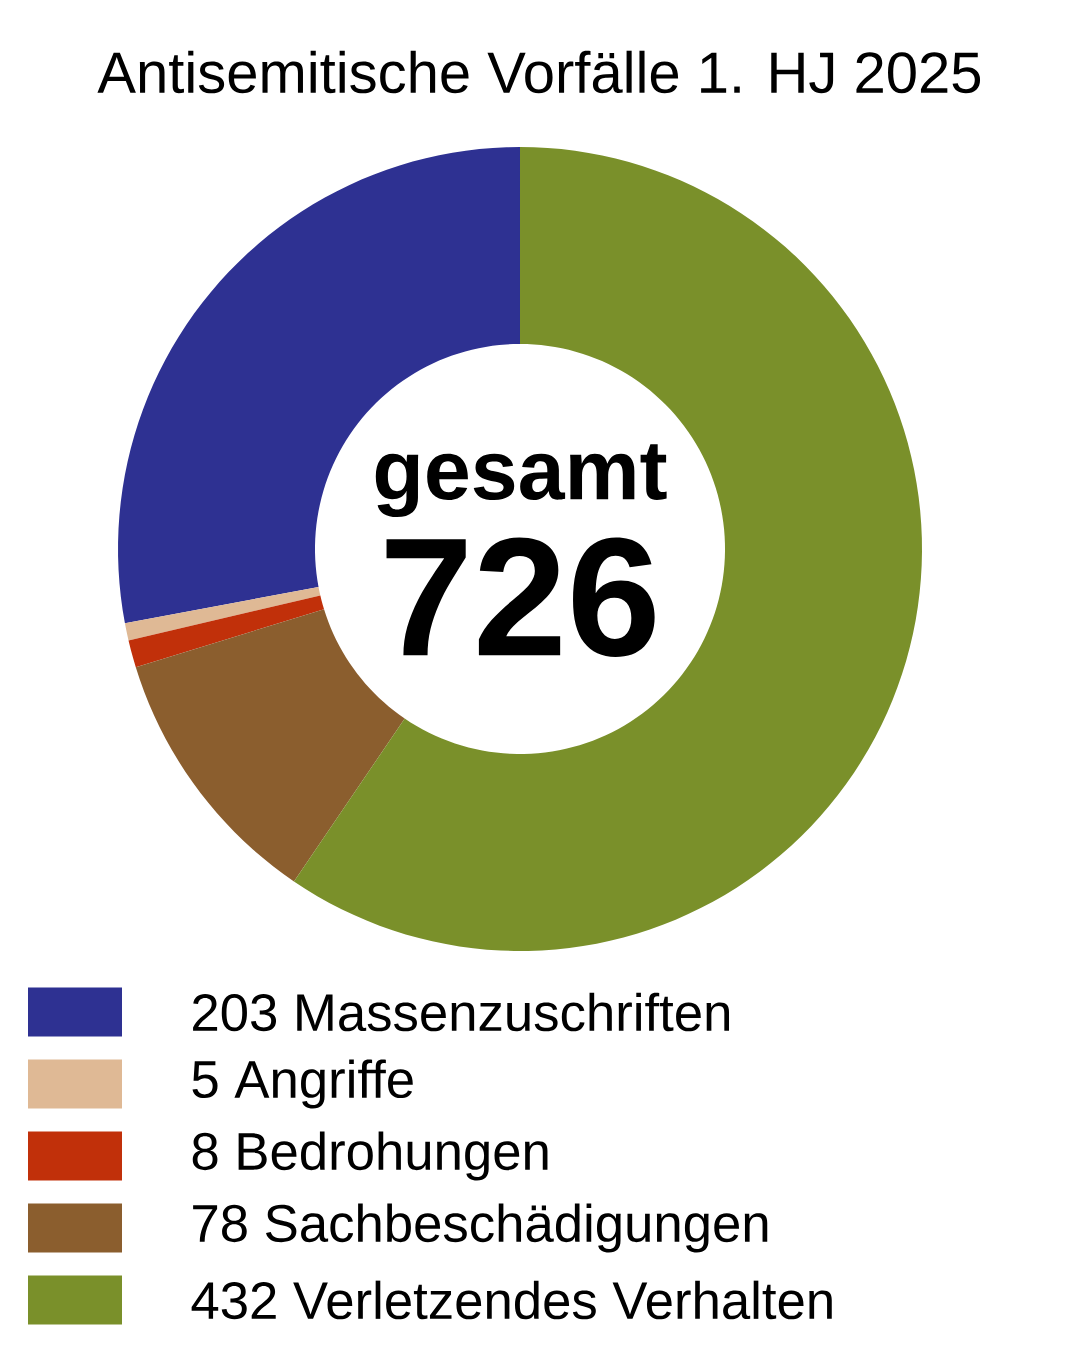 This screenshot has height=1350, width=1080. I want to click on text: 726, so click(520, 597).